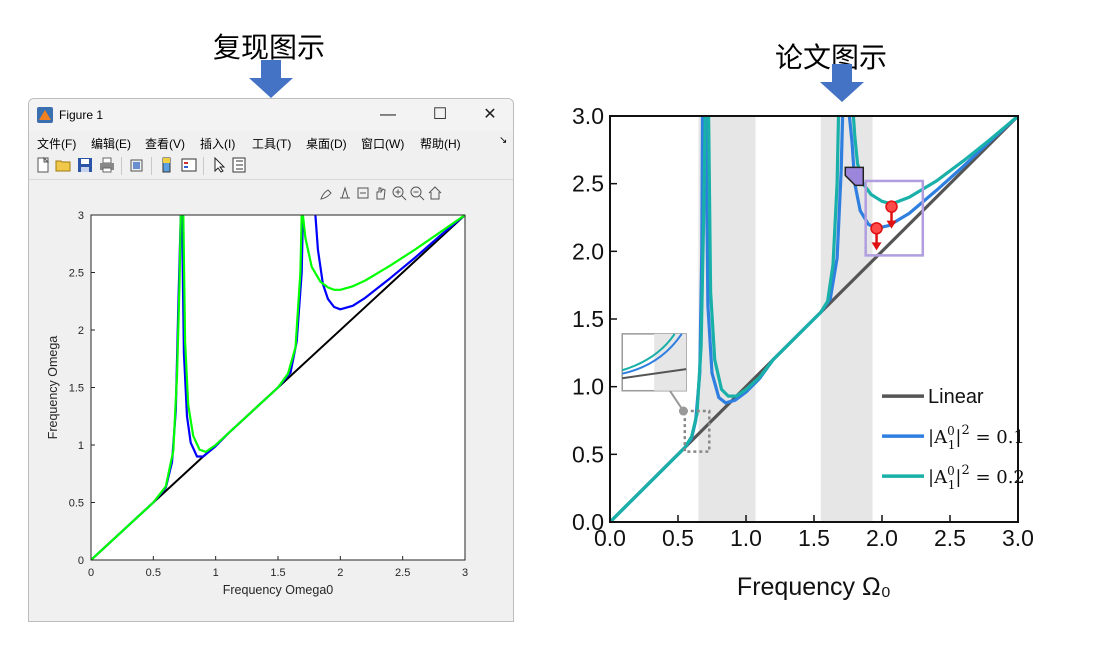  What do you see at coordinates (610, 538) in the screenshot?
I see `x-tick-label: 0.0` at bounding box center [610, 538].